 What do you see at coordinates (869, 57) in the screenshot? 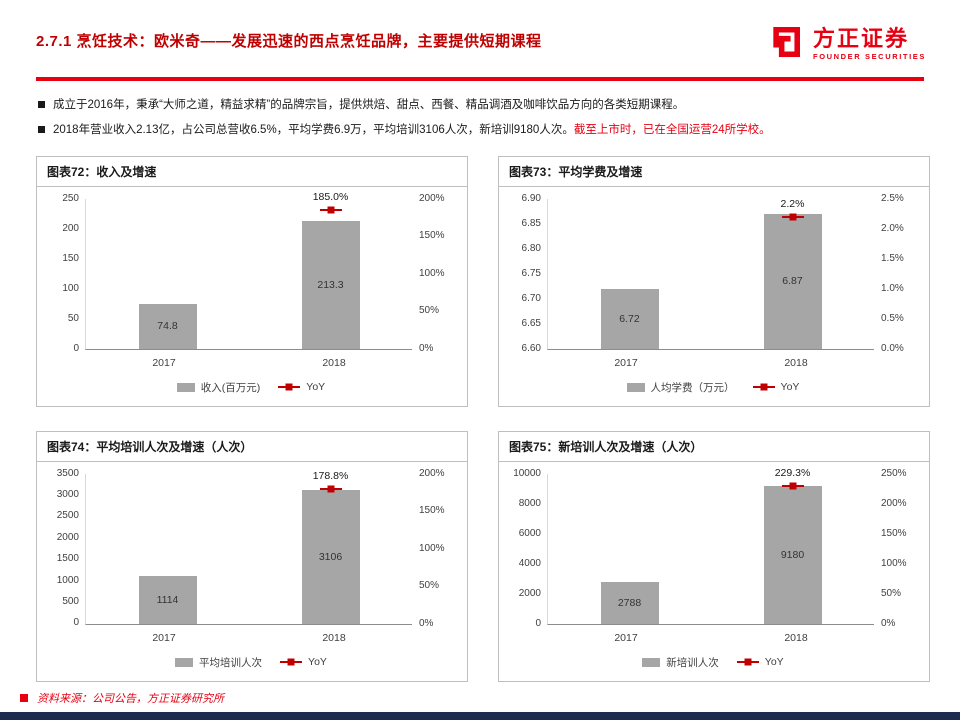
I see `logo-en-text: FOUNDER SECURITIES` at bounding box center [869, 57].